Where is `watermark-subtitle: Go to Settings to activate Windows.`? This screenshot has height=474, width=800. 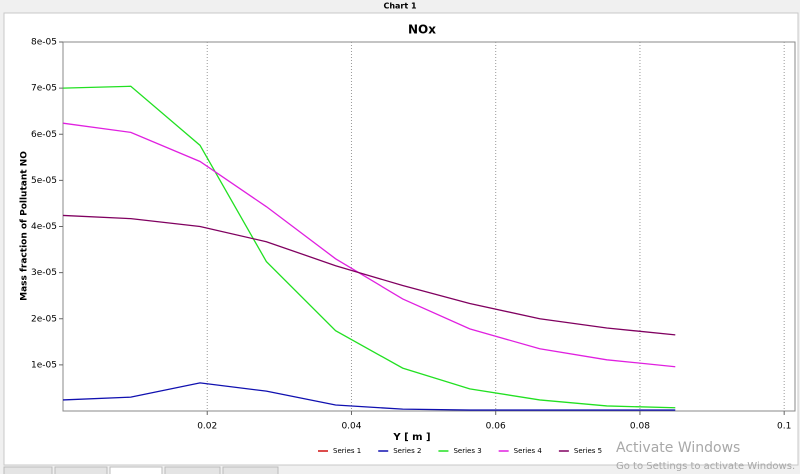
watermark-subtitle: Go to Settings to activate Windows. is located at coordinates (705, 466).